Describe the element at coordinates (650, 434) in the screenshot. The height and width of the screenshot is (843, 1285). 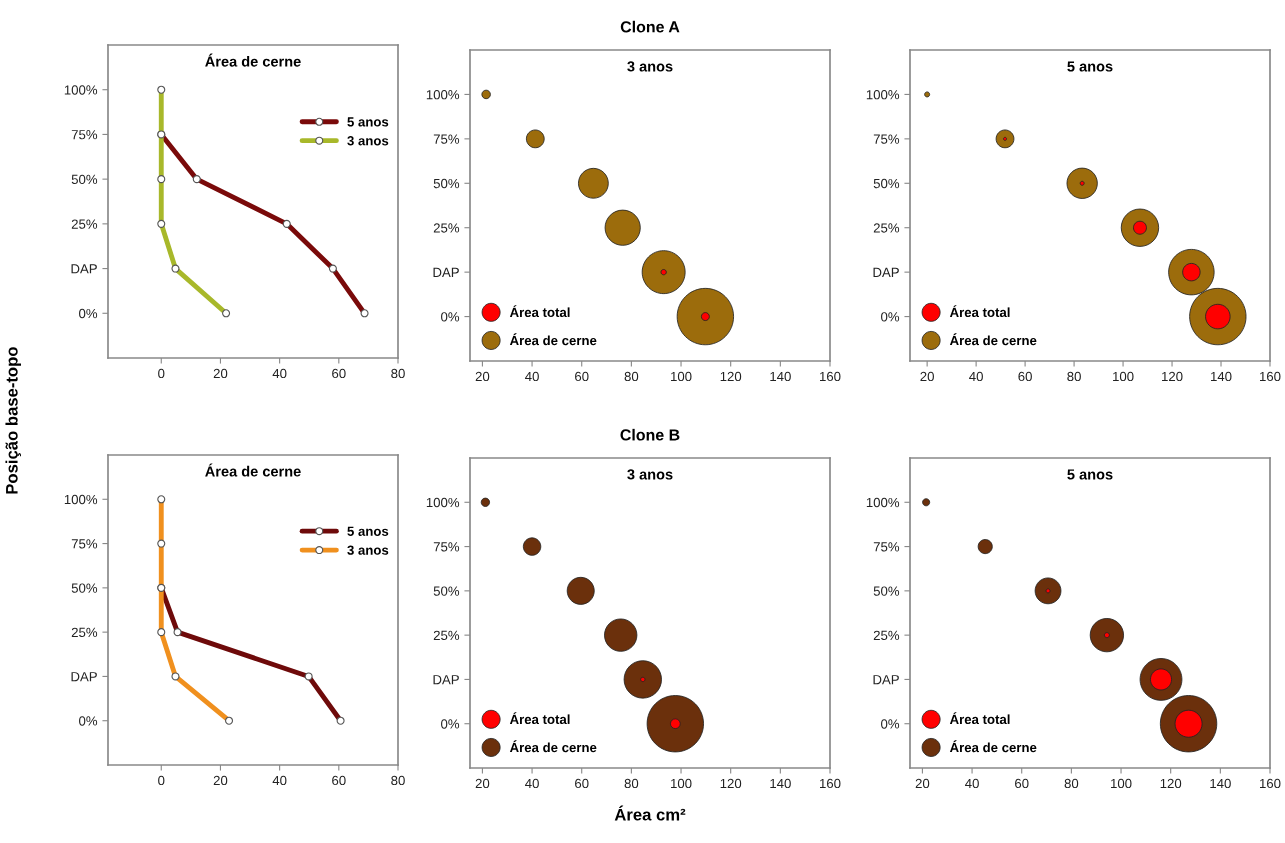
I see `text: Clone B` at that location.